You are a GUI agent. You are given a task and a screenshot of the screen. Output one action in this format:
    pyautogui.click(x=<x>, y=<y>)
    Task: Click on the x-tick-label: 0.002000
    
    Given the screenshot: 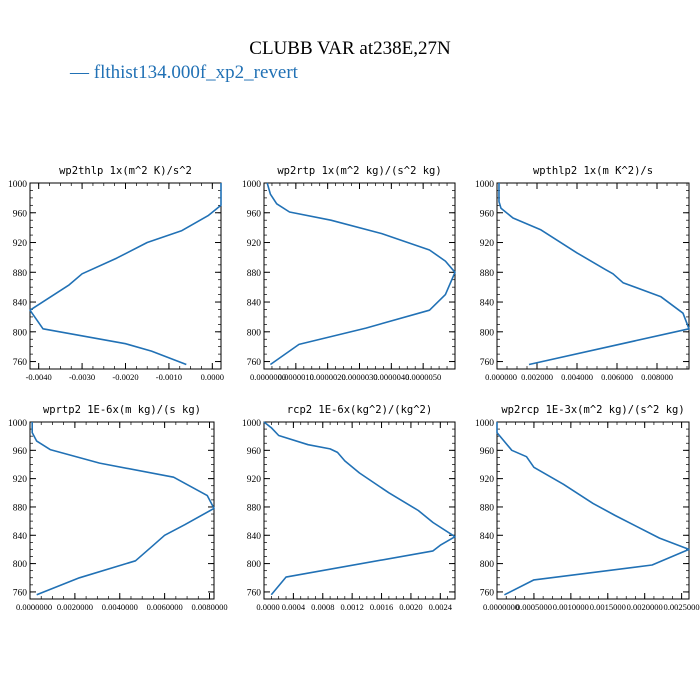 What is the action you would take?
    pyautogui.click(x=537, y=377)
    